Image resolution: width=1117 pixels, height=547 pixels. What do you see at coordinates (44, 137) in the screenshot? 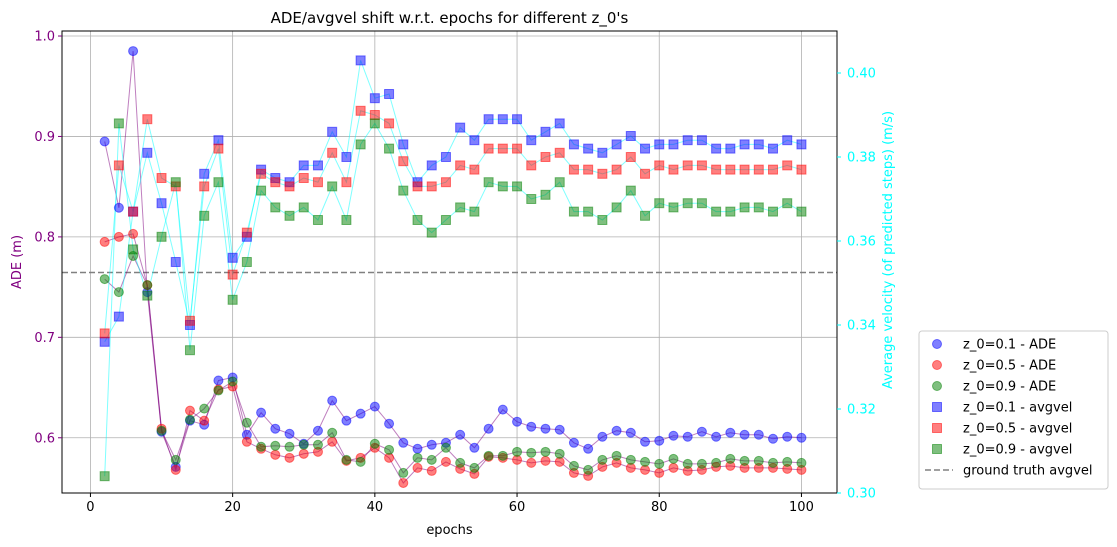
I see `left-y-tick-label: 0.9` at bounding box center [44, 137].